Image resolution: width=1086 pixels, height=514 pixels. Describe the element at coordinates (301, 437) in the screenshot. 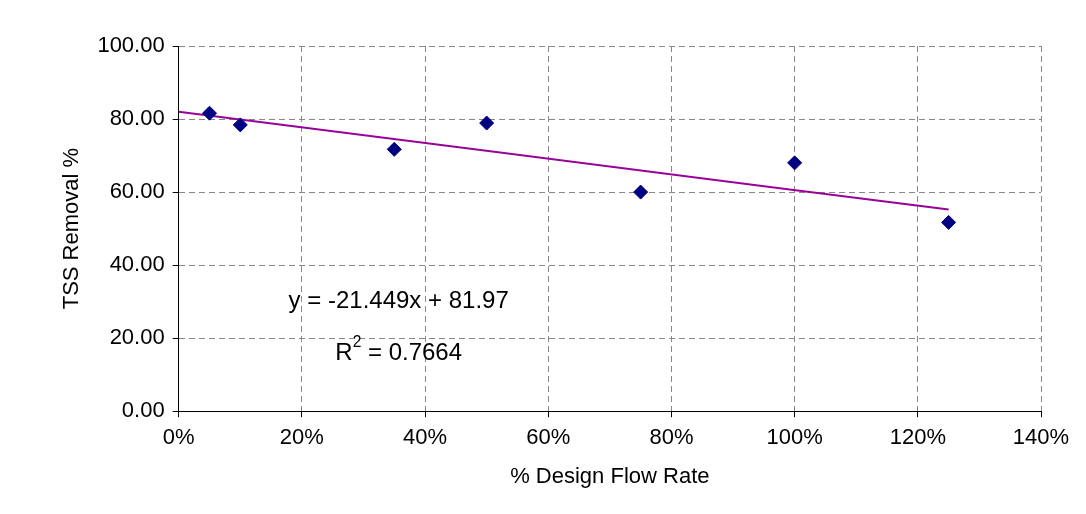

I see `x-tick-label: 20%` at that location.